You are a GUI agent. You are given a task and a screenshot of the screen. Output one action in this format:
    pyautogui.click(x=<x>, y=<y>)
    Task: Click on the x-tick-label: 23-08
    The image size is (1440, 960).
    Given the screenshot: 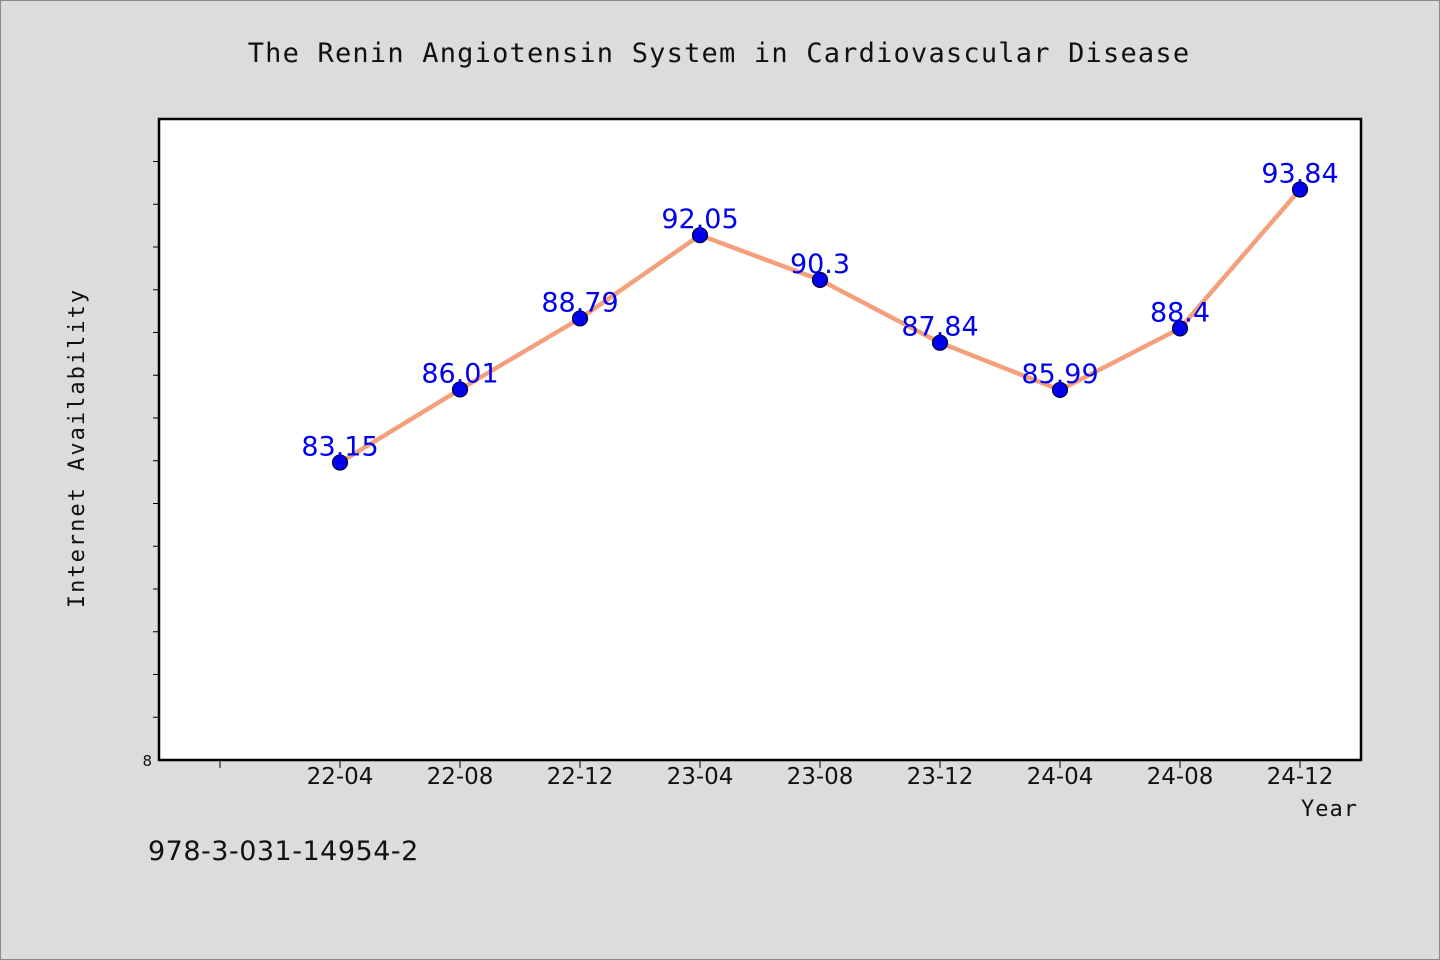 What is the action you would take?
    pyautogui.click(x=820, y=777)
    